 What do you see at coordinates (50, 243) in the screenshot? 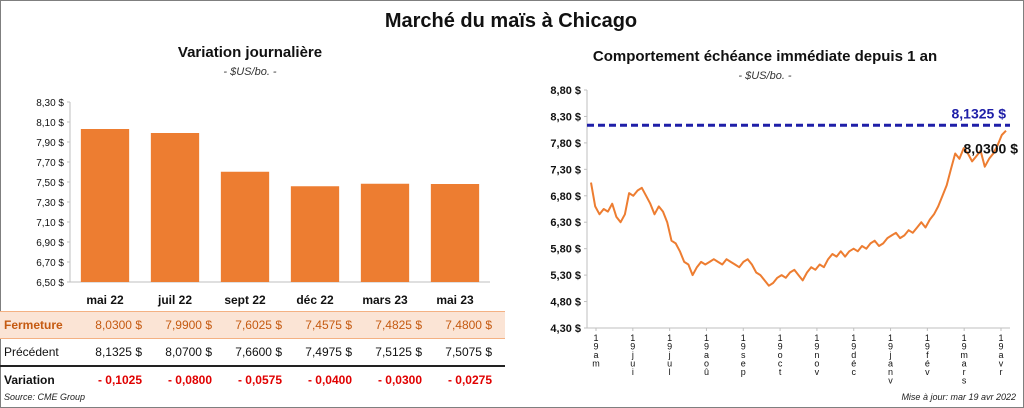
I see `y-tick-label: 6,90 $` at bounding box center [50, 243].